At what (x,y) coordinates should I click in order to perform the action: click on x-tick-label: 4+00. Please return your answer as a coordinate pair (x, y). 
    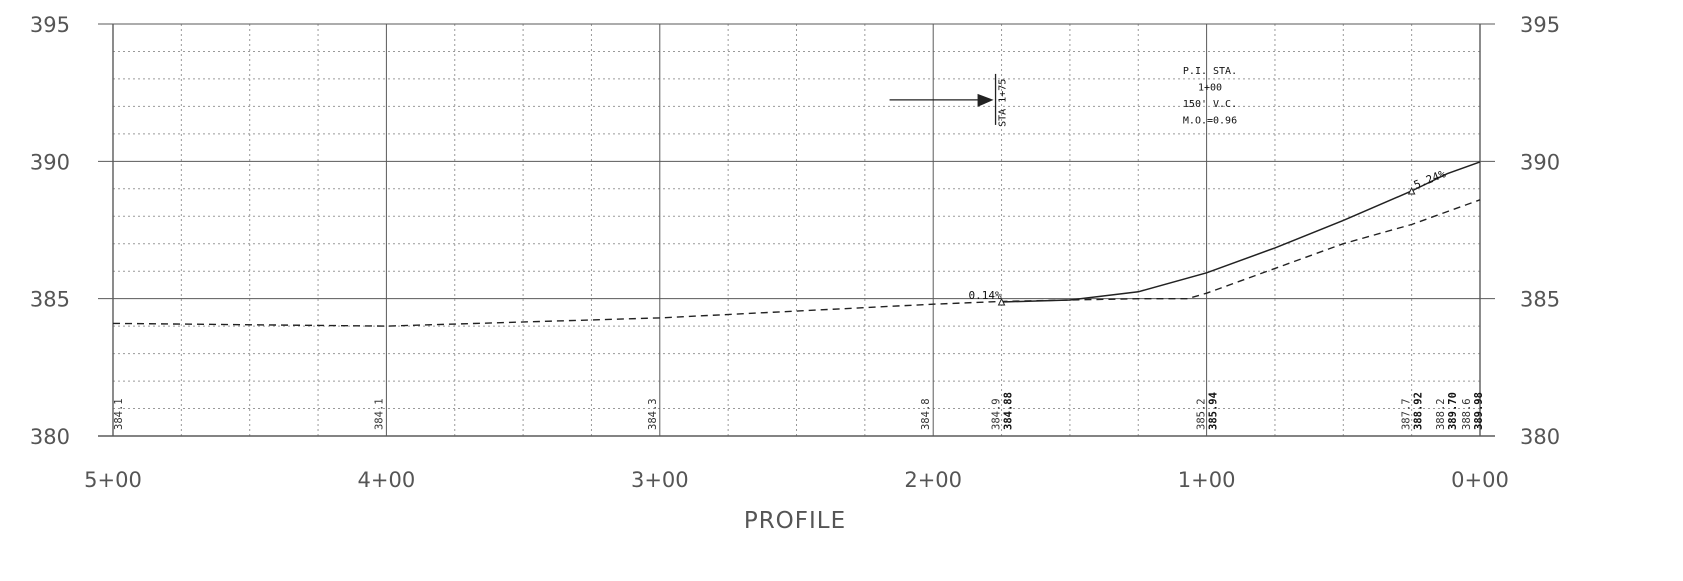
    Looking at the image, I should click on (387, 480).